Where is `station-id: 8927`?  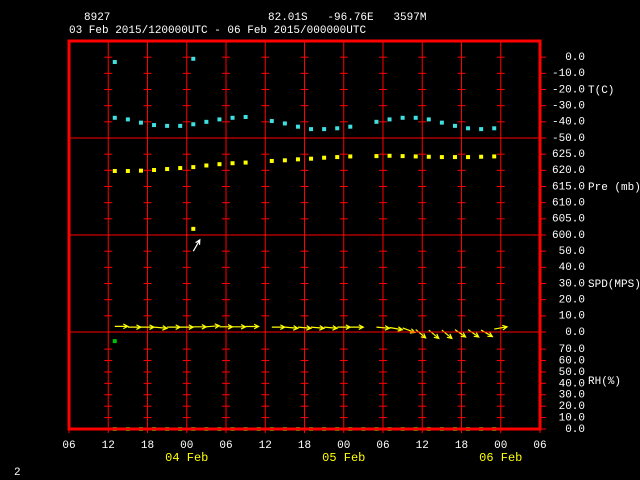 station-id: 8927 is located at coordinates (97, 18).